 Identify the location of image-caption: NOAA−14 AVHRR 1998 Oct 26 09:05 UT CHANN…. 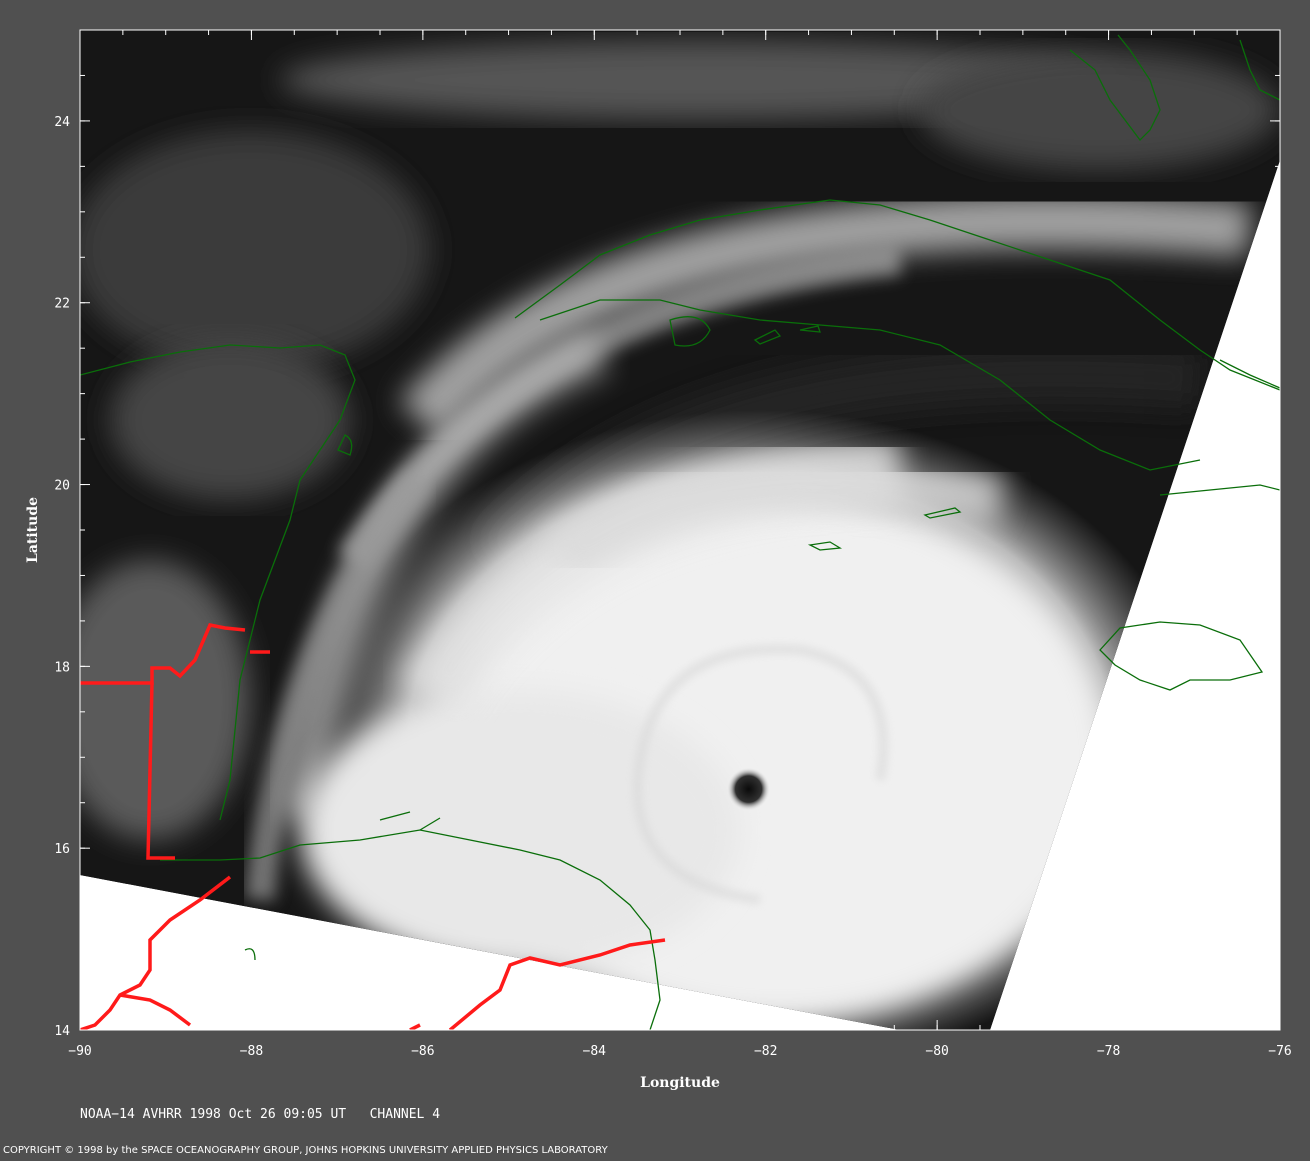
(260, 1114).